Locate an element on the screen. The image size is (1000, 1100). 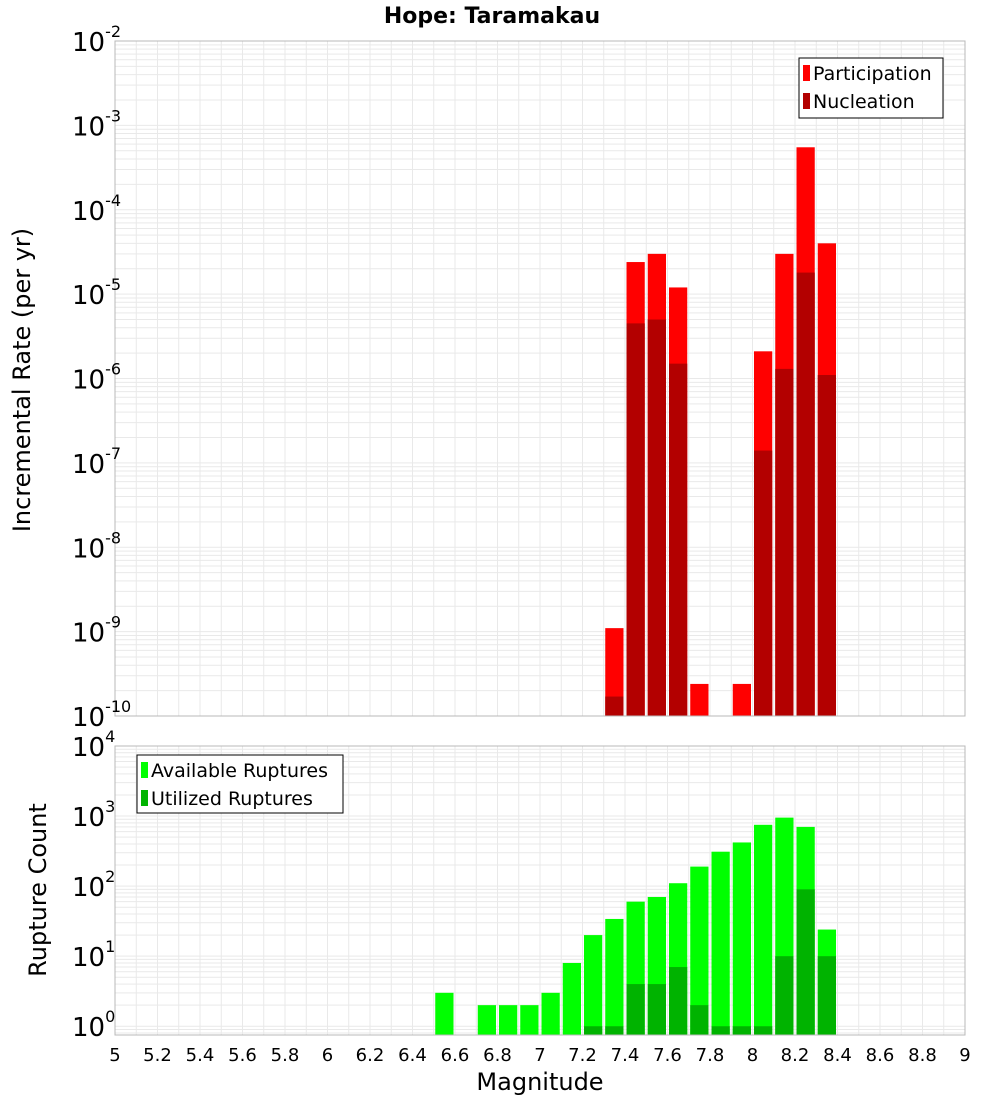
x-tick-label: 6.4 is located at coordinates (412, 1055).